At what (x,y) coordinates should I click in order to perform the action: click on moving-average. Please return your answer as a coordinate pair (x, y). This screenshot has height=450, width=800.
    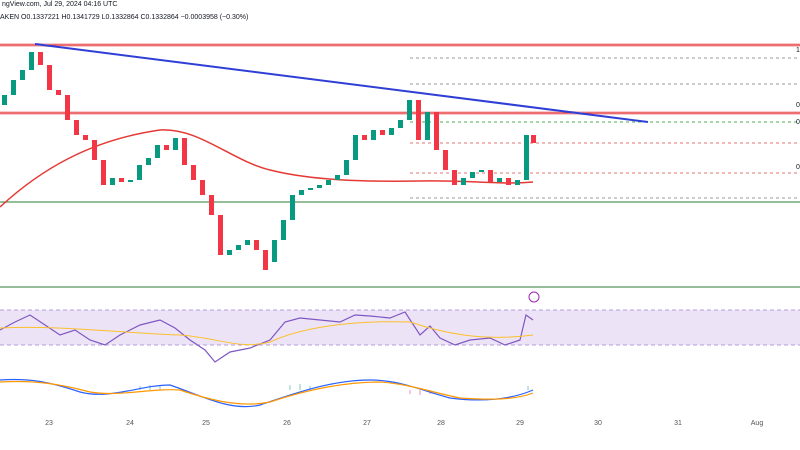
    Looking at the image, I should click on (267, 168).